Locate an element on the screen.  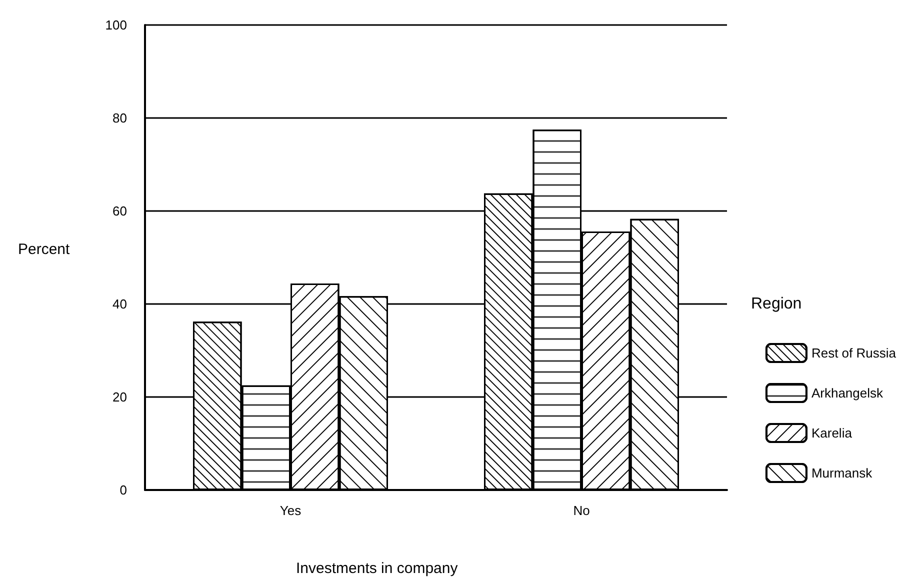
y-axis-title: Percent is located at coordinates (44, 249).